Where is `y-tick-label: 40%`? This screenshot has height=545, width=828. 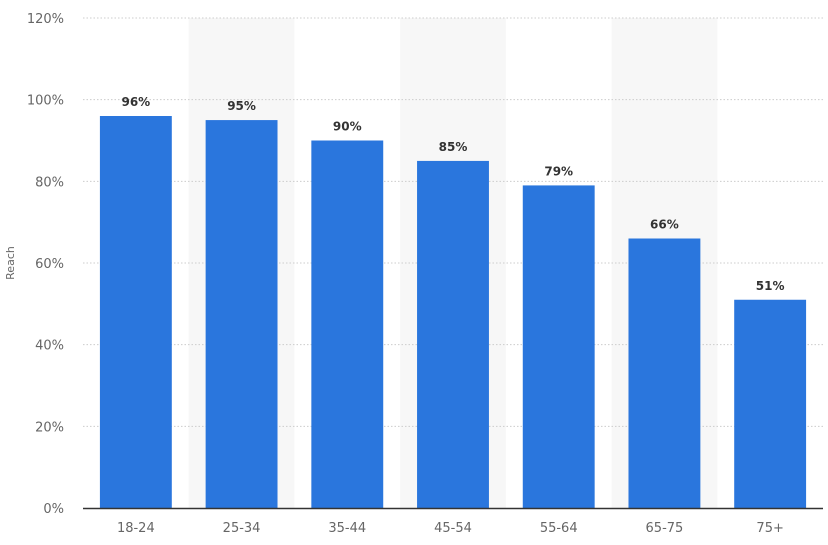
y-tick-label: 40% is located at coordinates (49, 346).